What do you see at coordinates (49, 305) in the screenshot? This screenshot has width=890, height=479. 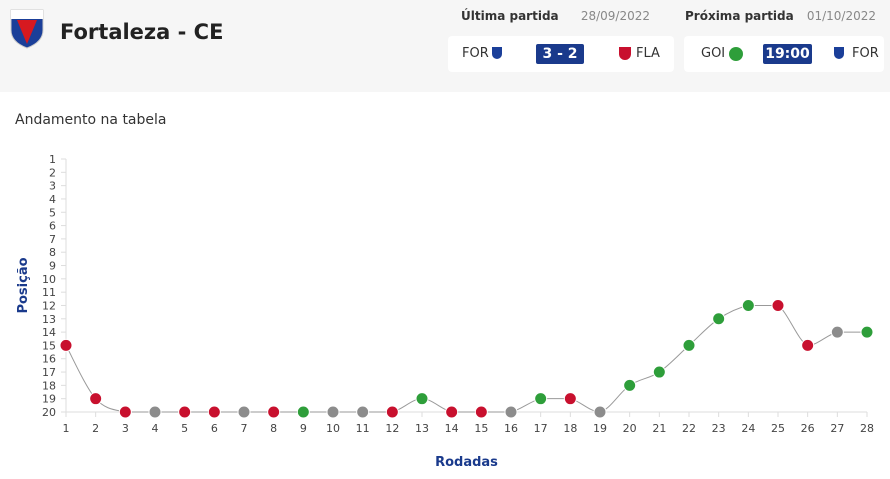 I see `y-tick-label: 12` at bounding box center [49, 305].